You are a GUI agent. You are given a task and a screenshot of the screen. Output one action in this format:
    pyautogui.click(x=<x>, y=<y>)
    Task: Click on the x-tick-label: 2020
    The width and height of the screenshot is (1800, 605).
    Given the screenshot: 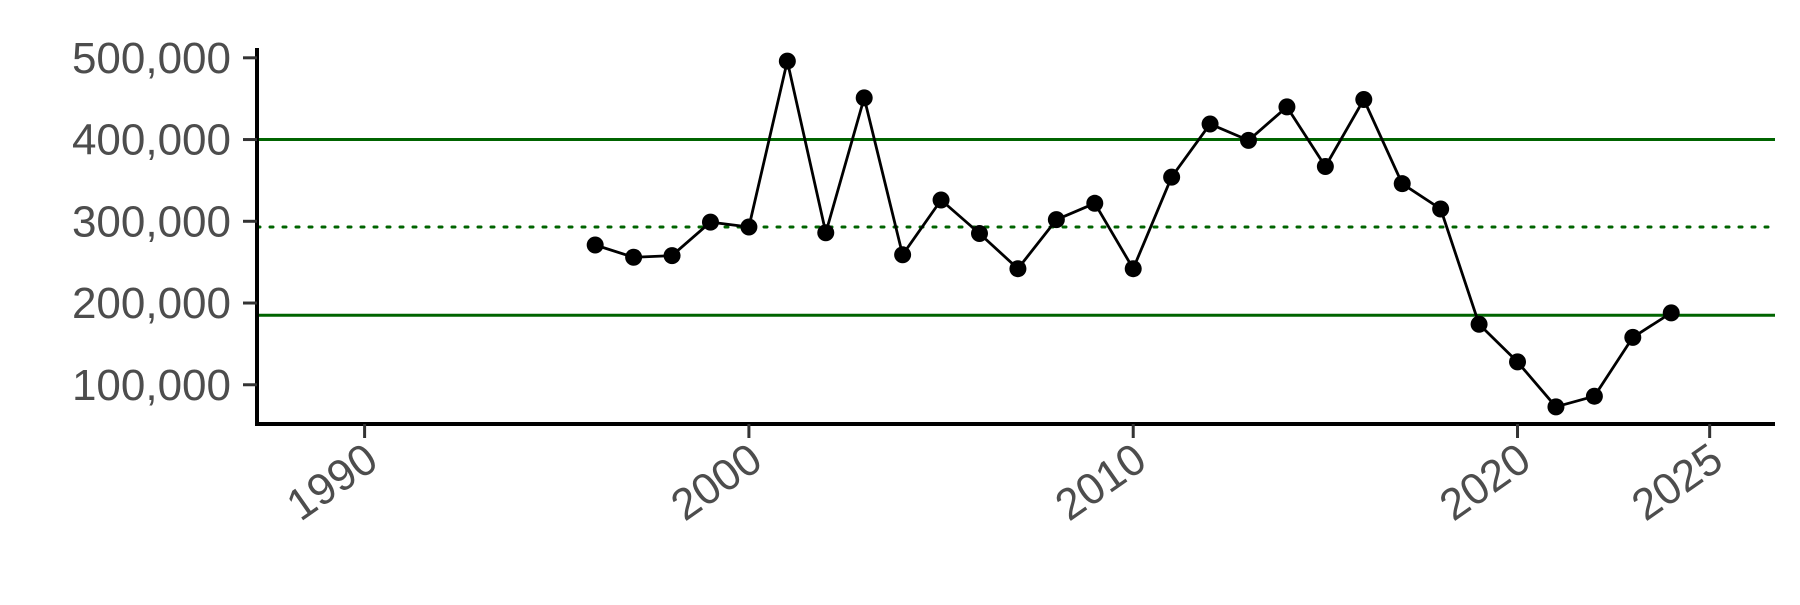 What is the action you would take?
    pyautogui.click(x=1485, y=482)
    